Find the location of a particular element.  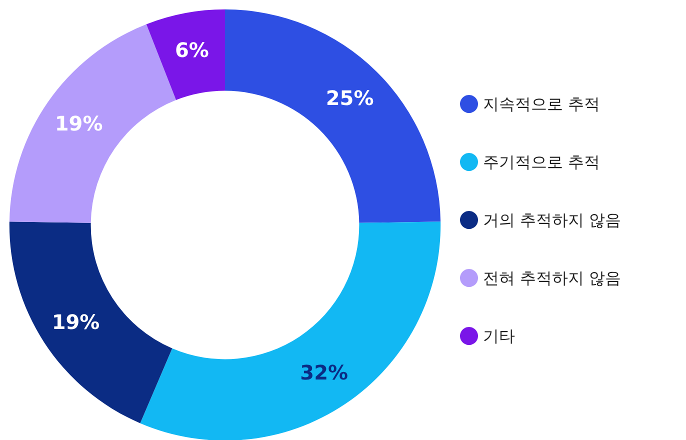

legend-label: 주기적으로 추적 is located at coordinates (541, 162).